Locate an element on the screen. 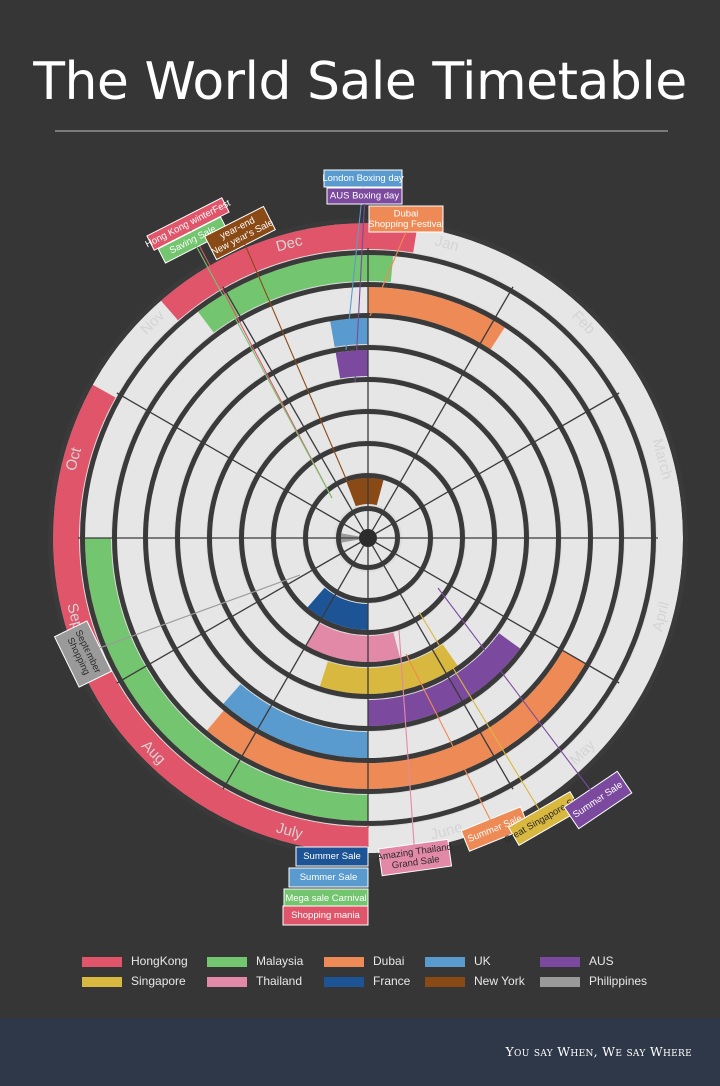 The width and height of the screenshot is (720, 1086). month-label-oct: Oct is located at coordinates (74, 459).